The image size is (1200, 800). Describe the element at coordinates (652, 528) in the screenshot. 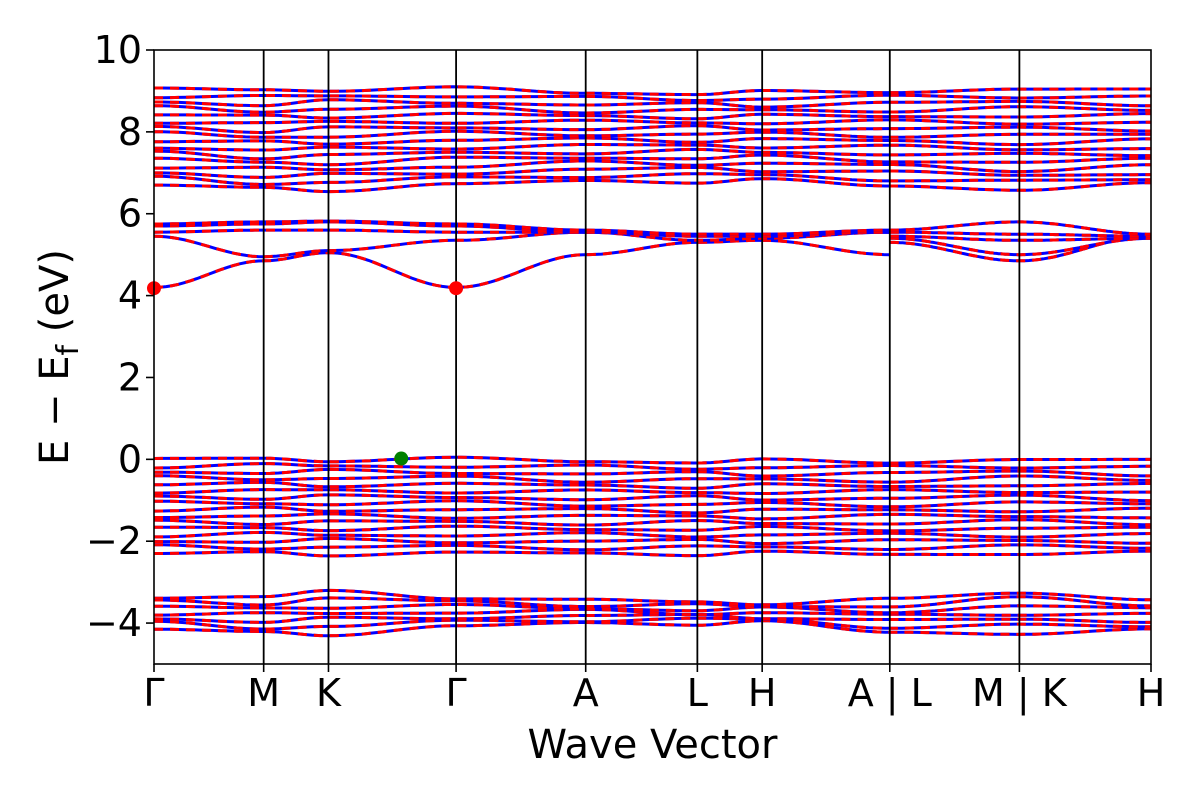

I see `valence-band-upper-4-red` at that location.